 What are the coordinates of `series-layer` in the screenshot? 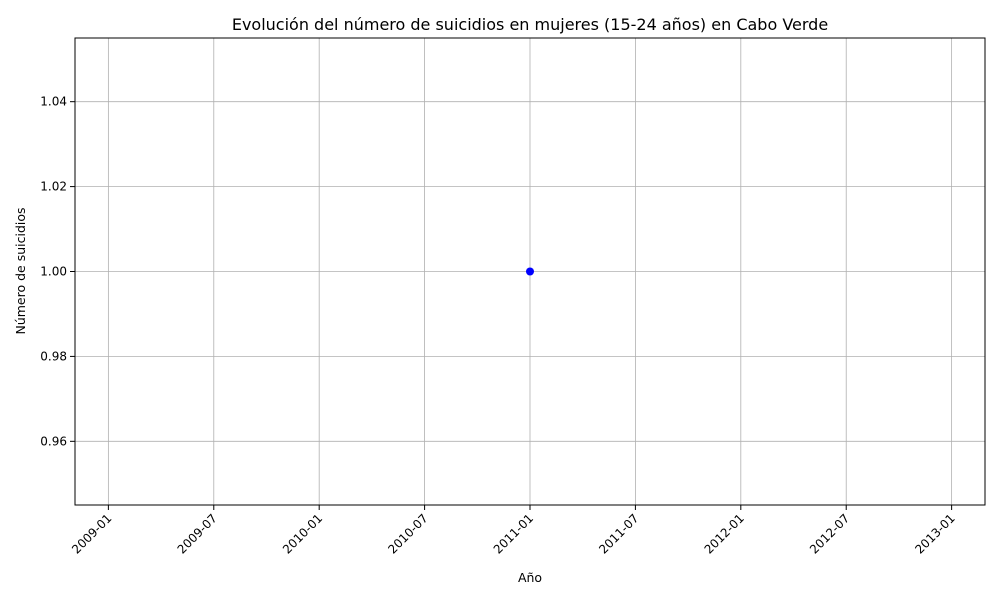 It's located at (530, 271).